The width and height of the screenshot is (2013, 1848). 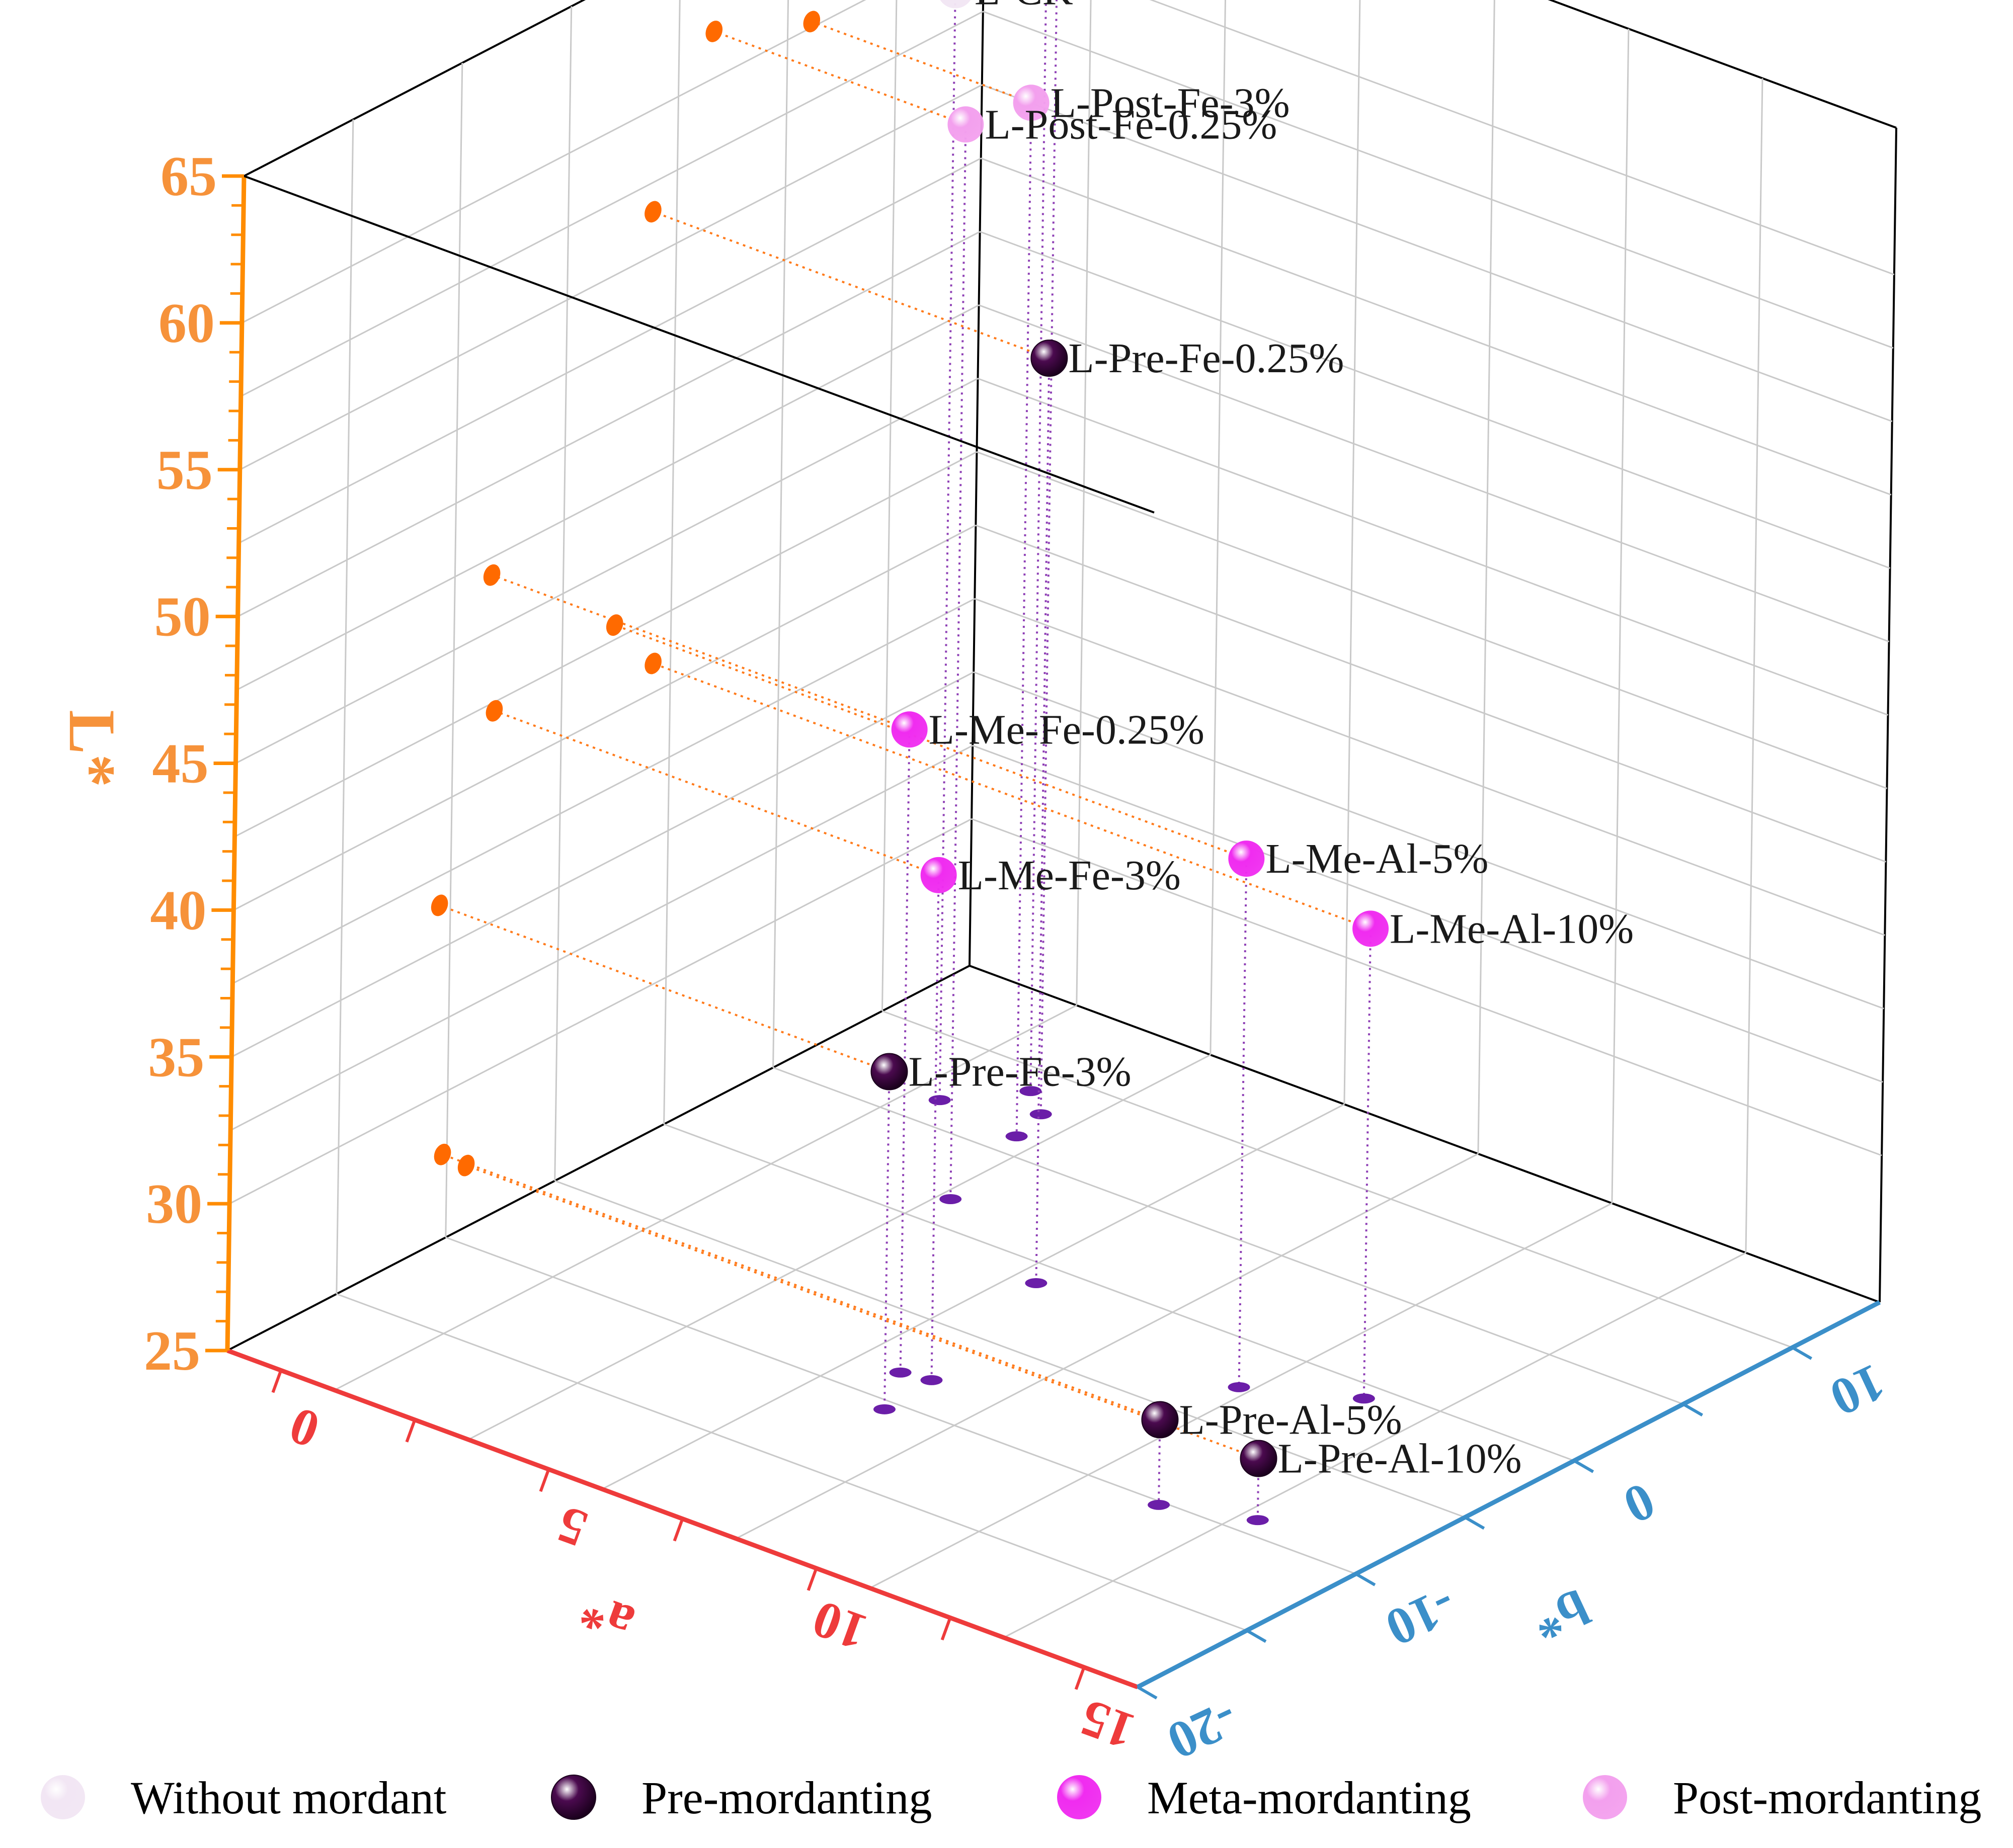 What do you see at coordinates (172, 1351) in the screenshot?
I see `l-tick-label: 25` at bounding box center [172, 1351].